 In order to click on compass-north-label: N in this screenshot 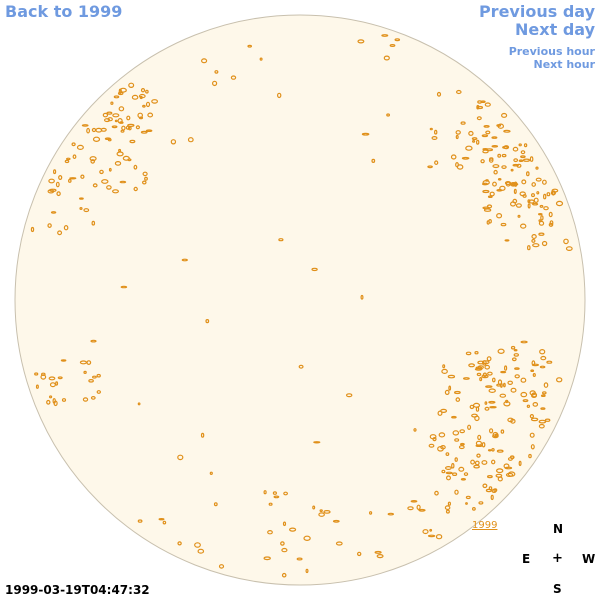, I will do `click(558, 529)`.